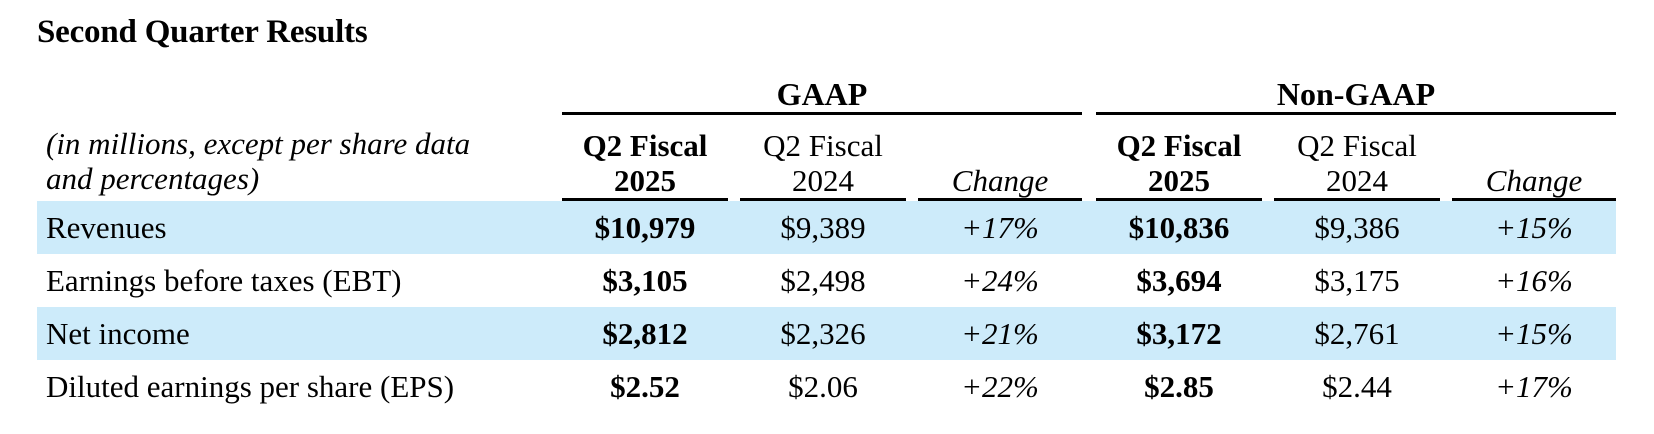 The image size is (1654, 434). I want to click on page-title: Second Quarter Results, so click(202, 32).